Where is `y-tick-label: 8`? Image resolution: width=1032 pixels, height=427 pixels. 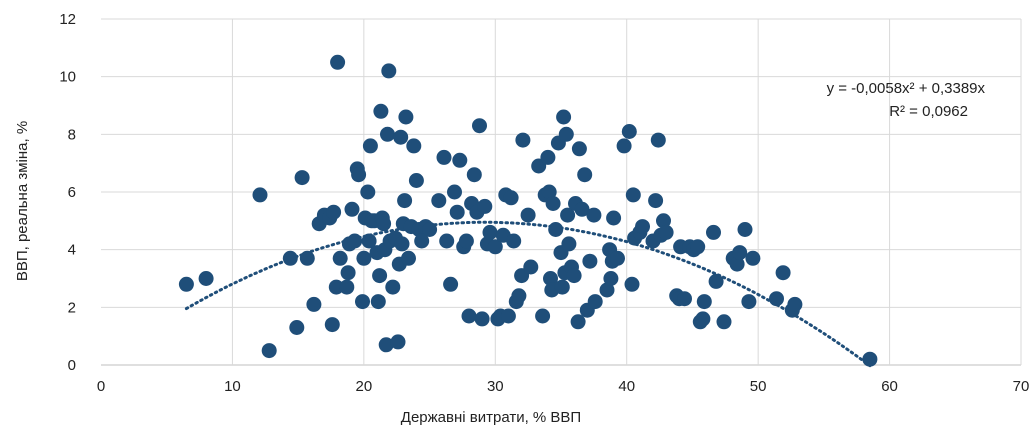 y-tick-label: 8 is located at coordinates (72, 134).